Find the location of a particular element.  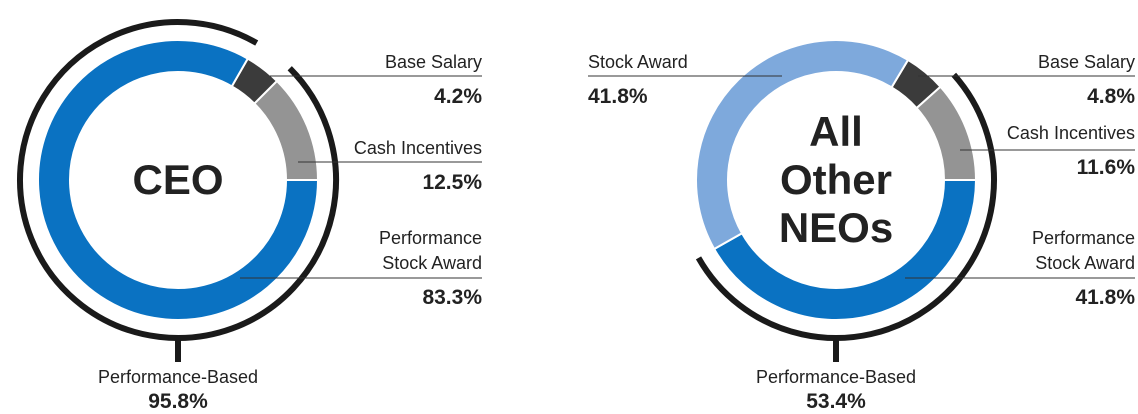

performance-label: Performance-Based 95.8% is located at coordinates (178, 390).